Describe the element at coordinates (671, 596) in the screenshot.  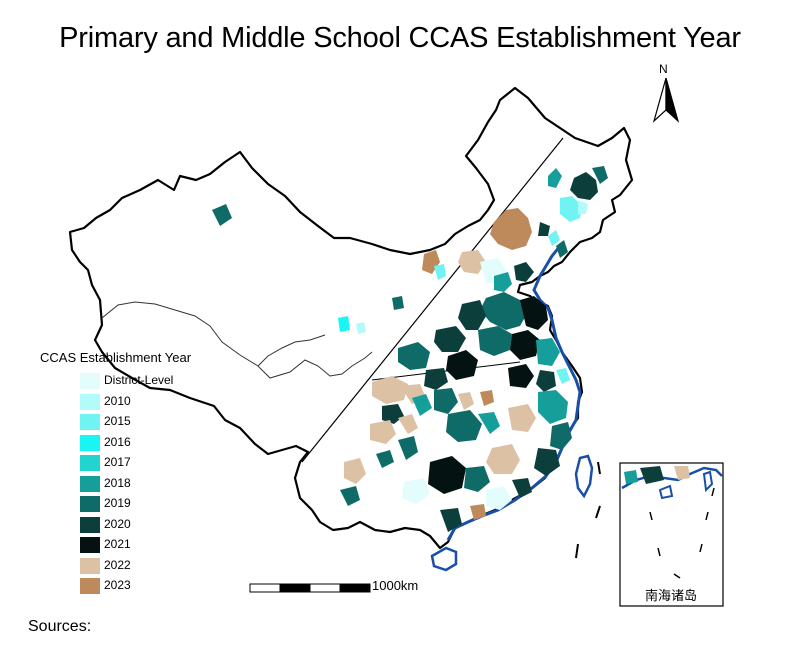
I see `inset-label: 南海诸岛` at that location.